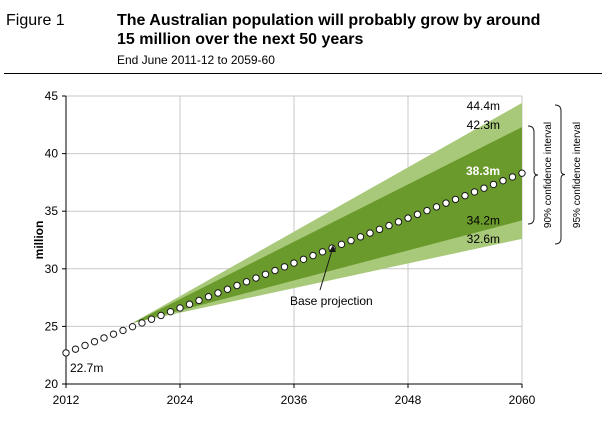  I want to click on y-tick-label: 40, so click(52, 154).